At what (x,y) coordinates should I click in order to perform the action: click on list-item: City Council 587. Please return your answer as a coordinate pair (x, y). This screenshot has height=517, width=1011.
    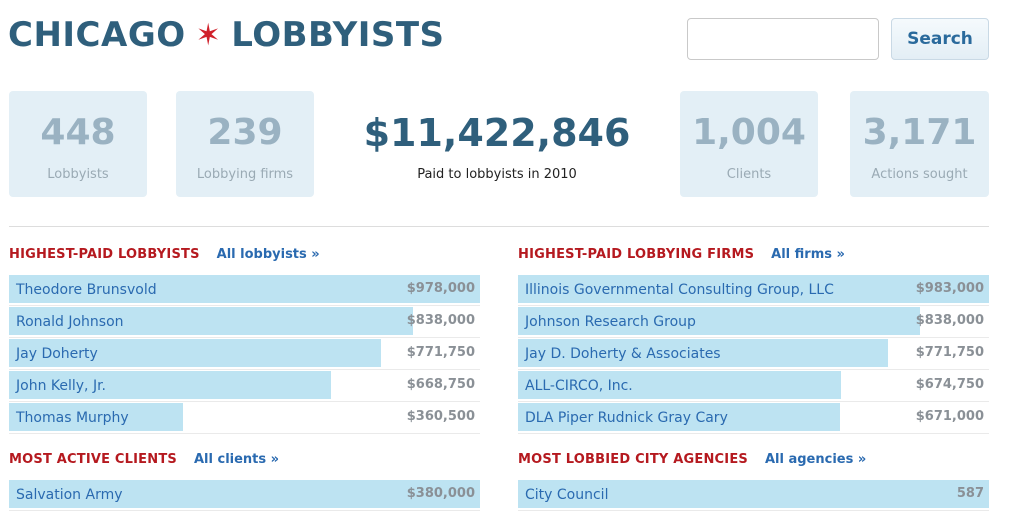
    Looking at the image, I should click on (753, 495).